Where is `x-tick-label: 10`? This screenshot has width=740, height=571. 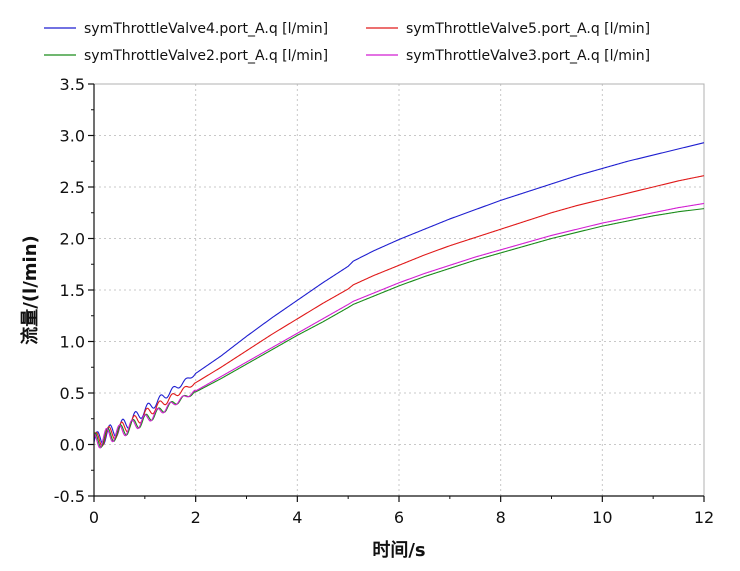 x-tick-label: 10 is located at coordinates (602, 517).